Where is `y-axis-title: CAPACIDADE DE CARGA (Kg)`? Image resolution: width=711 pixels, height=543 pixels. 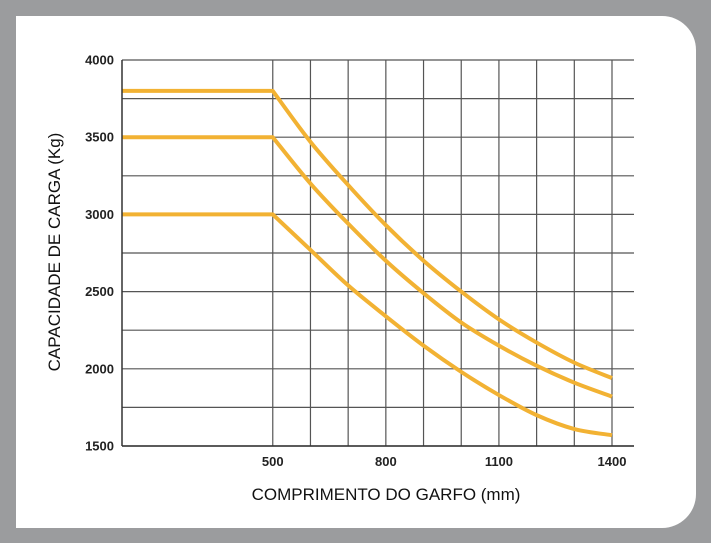 y-axis-title: CAPACIDADE DE CARGA (Kg) is located at coordinates (54, 252).